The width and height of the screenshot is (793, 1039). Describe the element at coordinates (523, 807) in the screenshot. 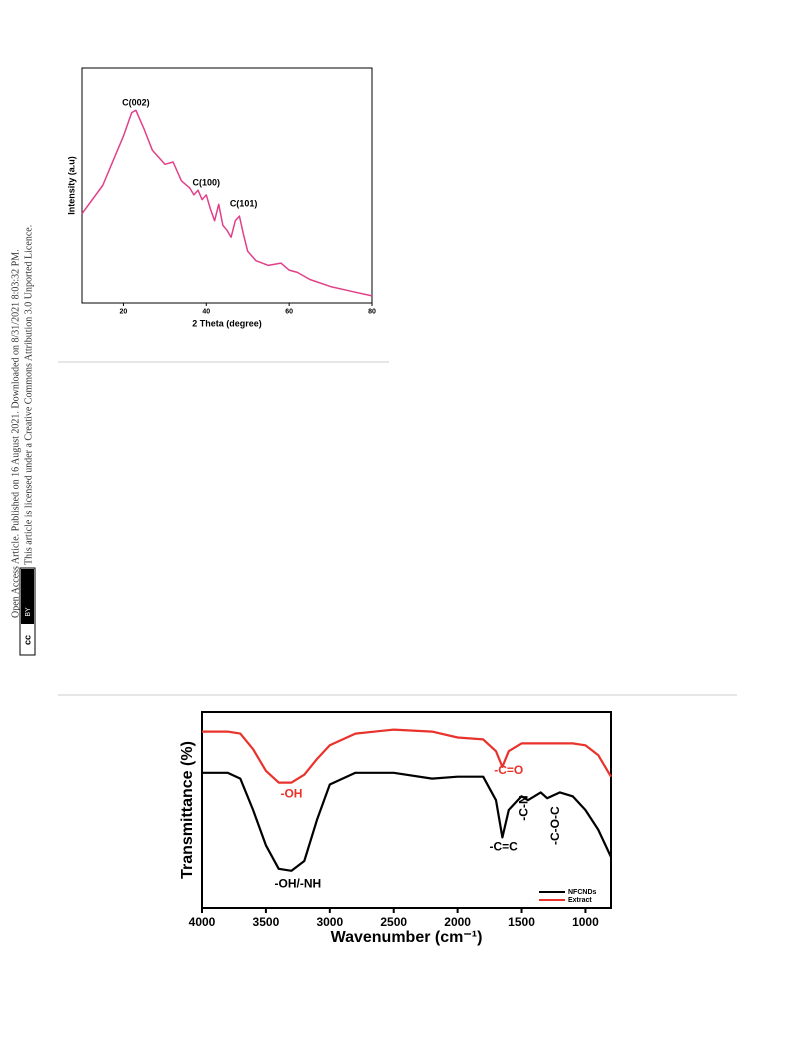

I see `annotation: -C-N` at that location.